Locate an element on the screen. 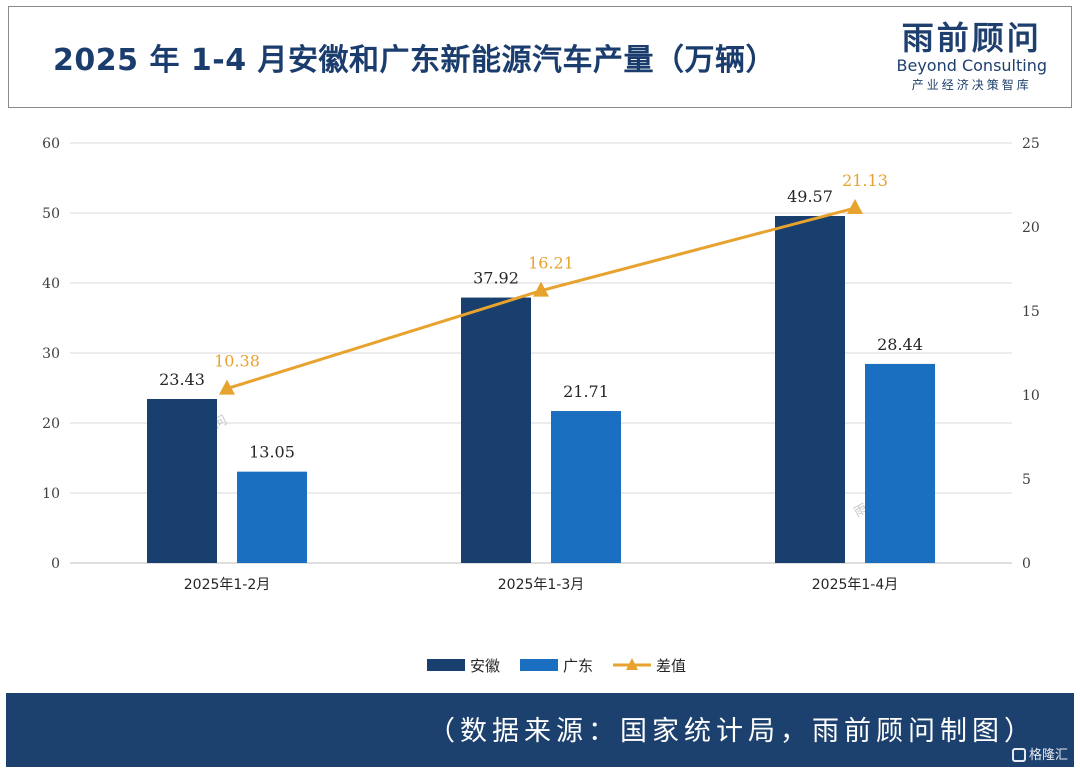 The height and width of the screenshot is (773, 1080). legend-label: 广东 is located at coordinates (578, 666).